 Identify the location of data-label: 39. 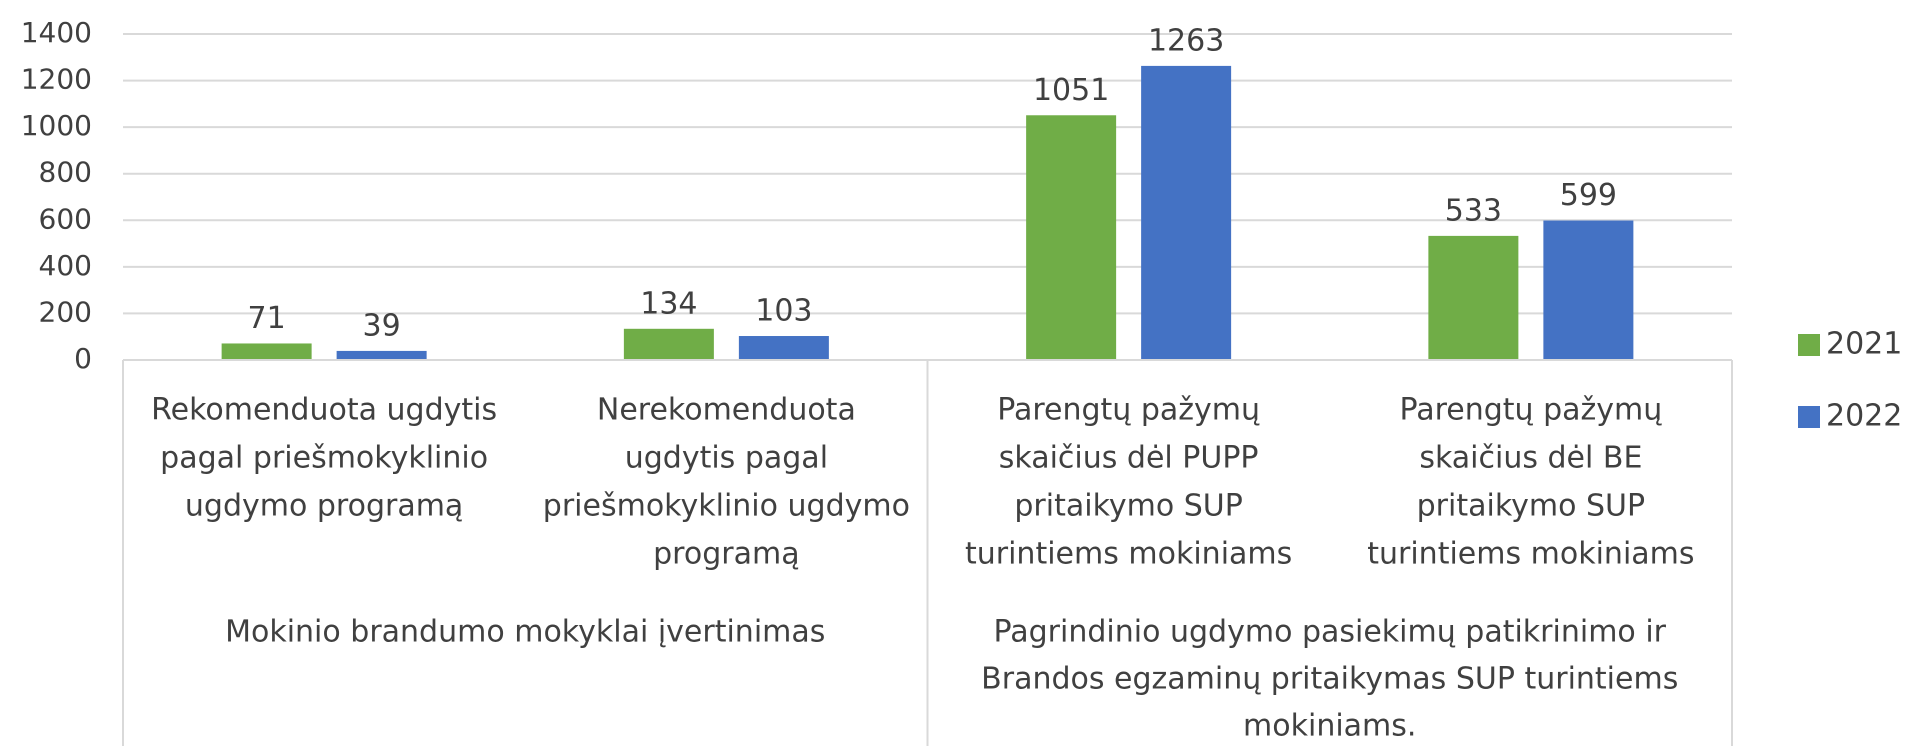
(382, 325).